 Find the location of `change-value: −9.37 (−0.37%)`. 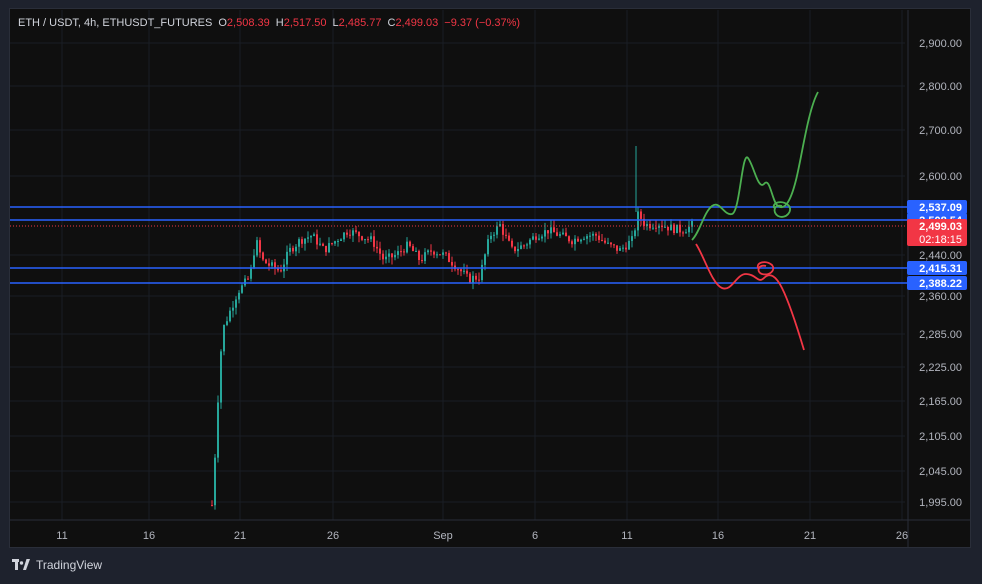

change-value: −9.37 (−0.37%) is located at coordinates (482, 23).